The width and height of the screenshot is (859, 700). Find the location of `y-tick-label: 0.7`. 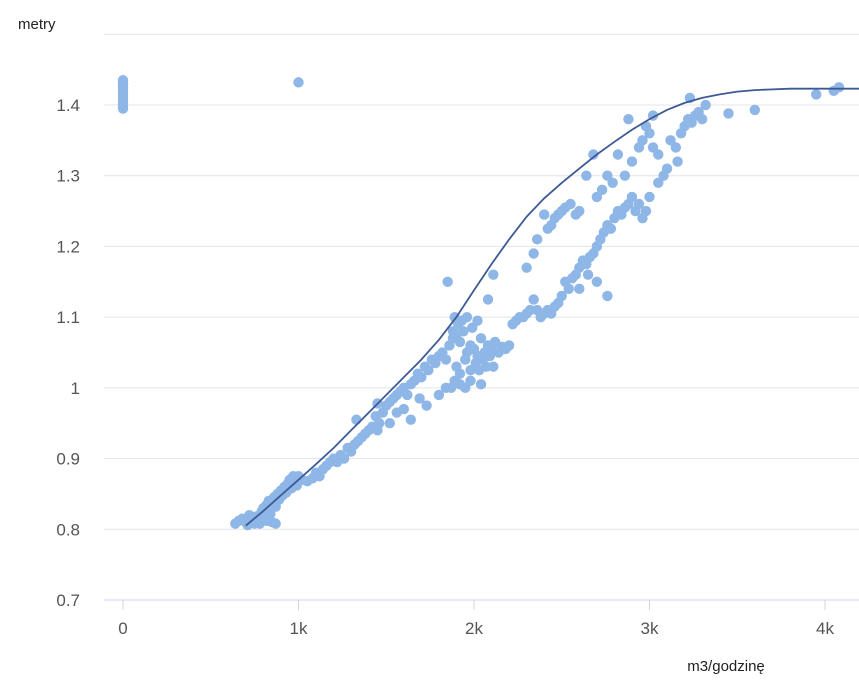

y-tick-label: 0.7 is located at coordinates (68, 600).